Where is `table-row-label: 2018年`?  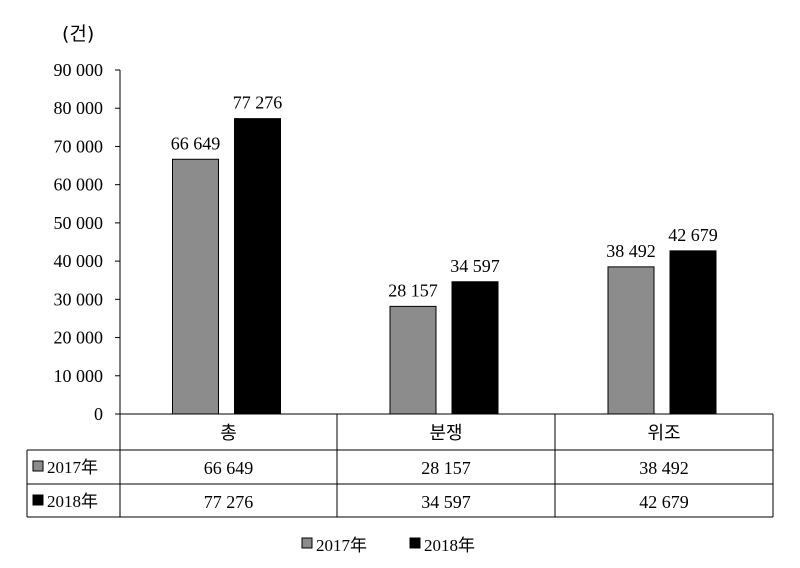
table-row-label: 2018年 is located at coordinates (72, 501).